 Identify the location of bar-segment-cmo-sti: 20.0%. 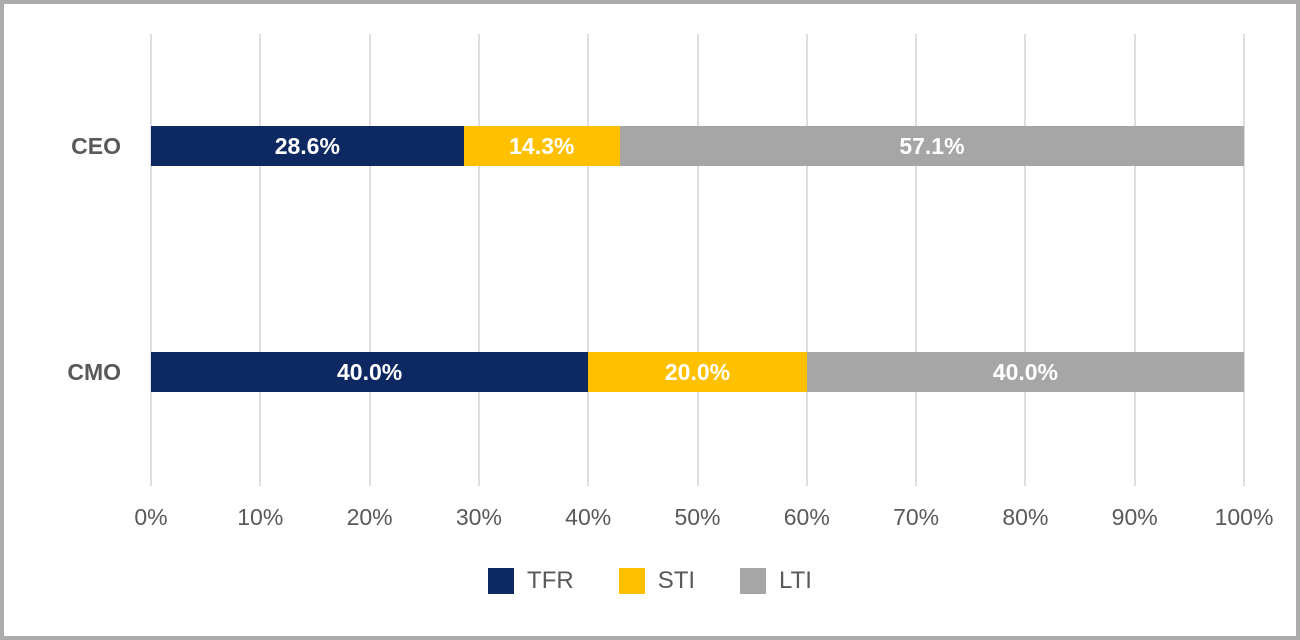
(697, 372).